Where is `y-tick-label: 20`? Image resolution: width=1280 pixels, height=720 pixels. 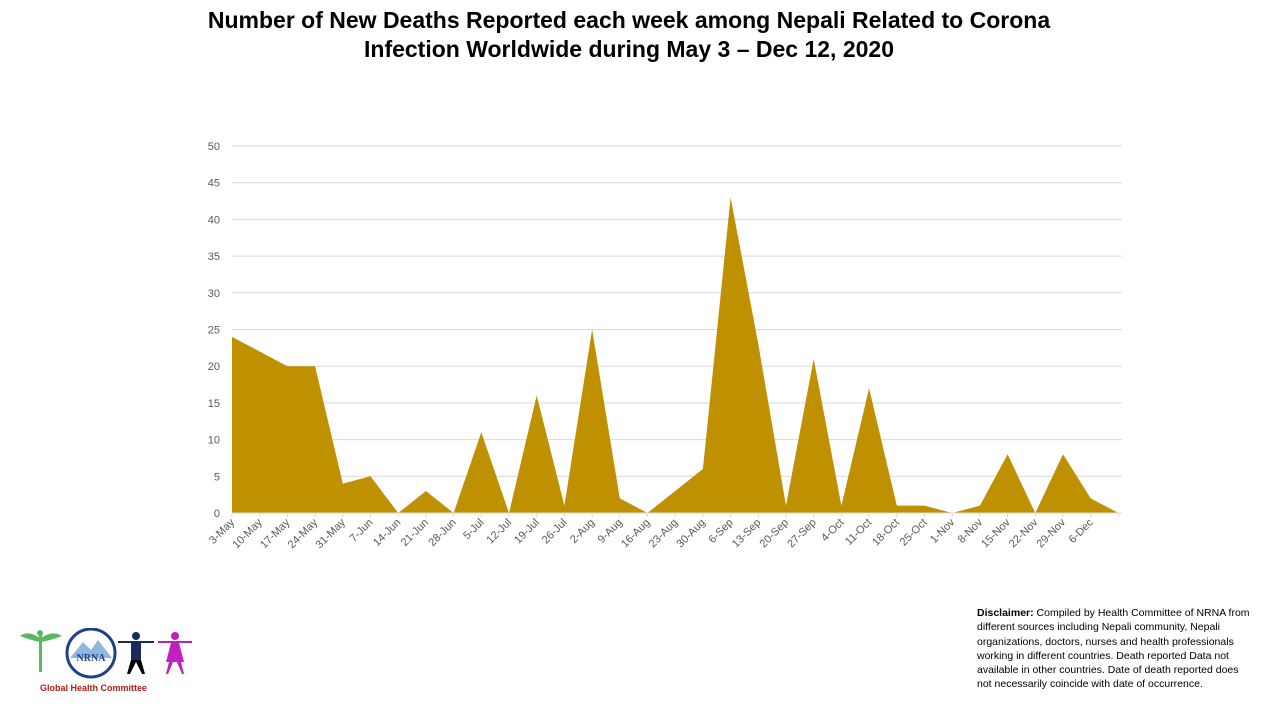 y-tick-label: 20 is located at coordinates (214, 367).